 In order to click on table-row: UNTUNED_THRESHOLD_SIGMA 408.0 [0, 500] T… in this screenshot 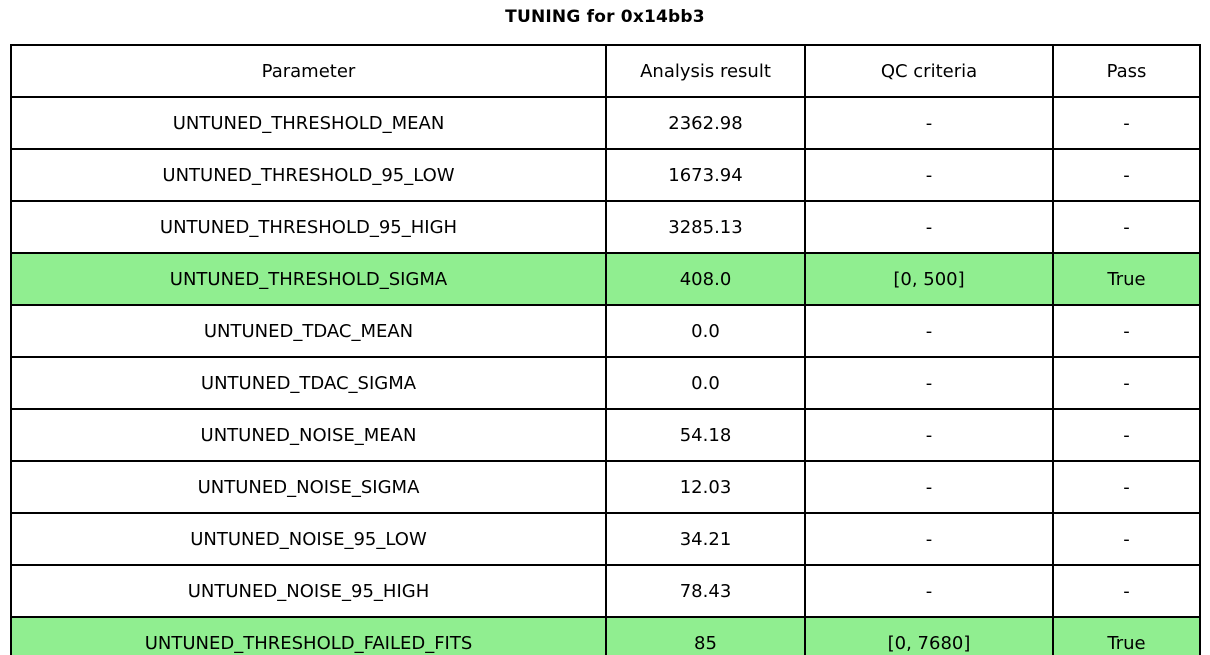, I will do `click(605, 279)`.